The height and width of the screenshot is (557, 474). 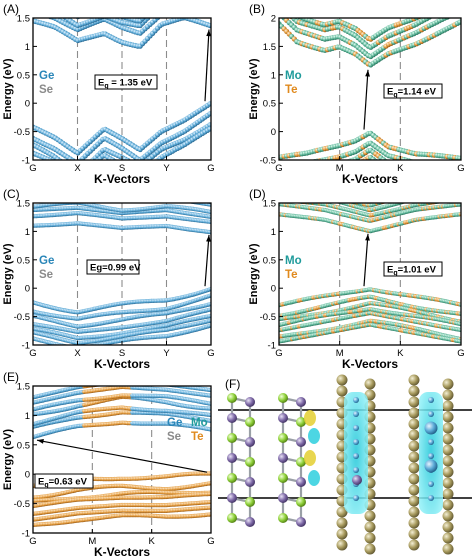 What do you see at coordinates (153, 65) in the screenshot?
I see `band-gap-annotation: Eg = 1.35 eV` at bounding box center [153, 65].